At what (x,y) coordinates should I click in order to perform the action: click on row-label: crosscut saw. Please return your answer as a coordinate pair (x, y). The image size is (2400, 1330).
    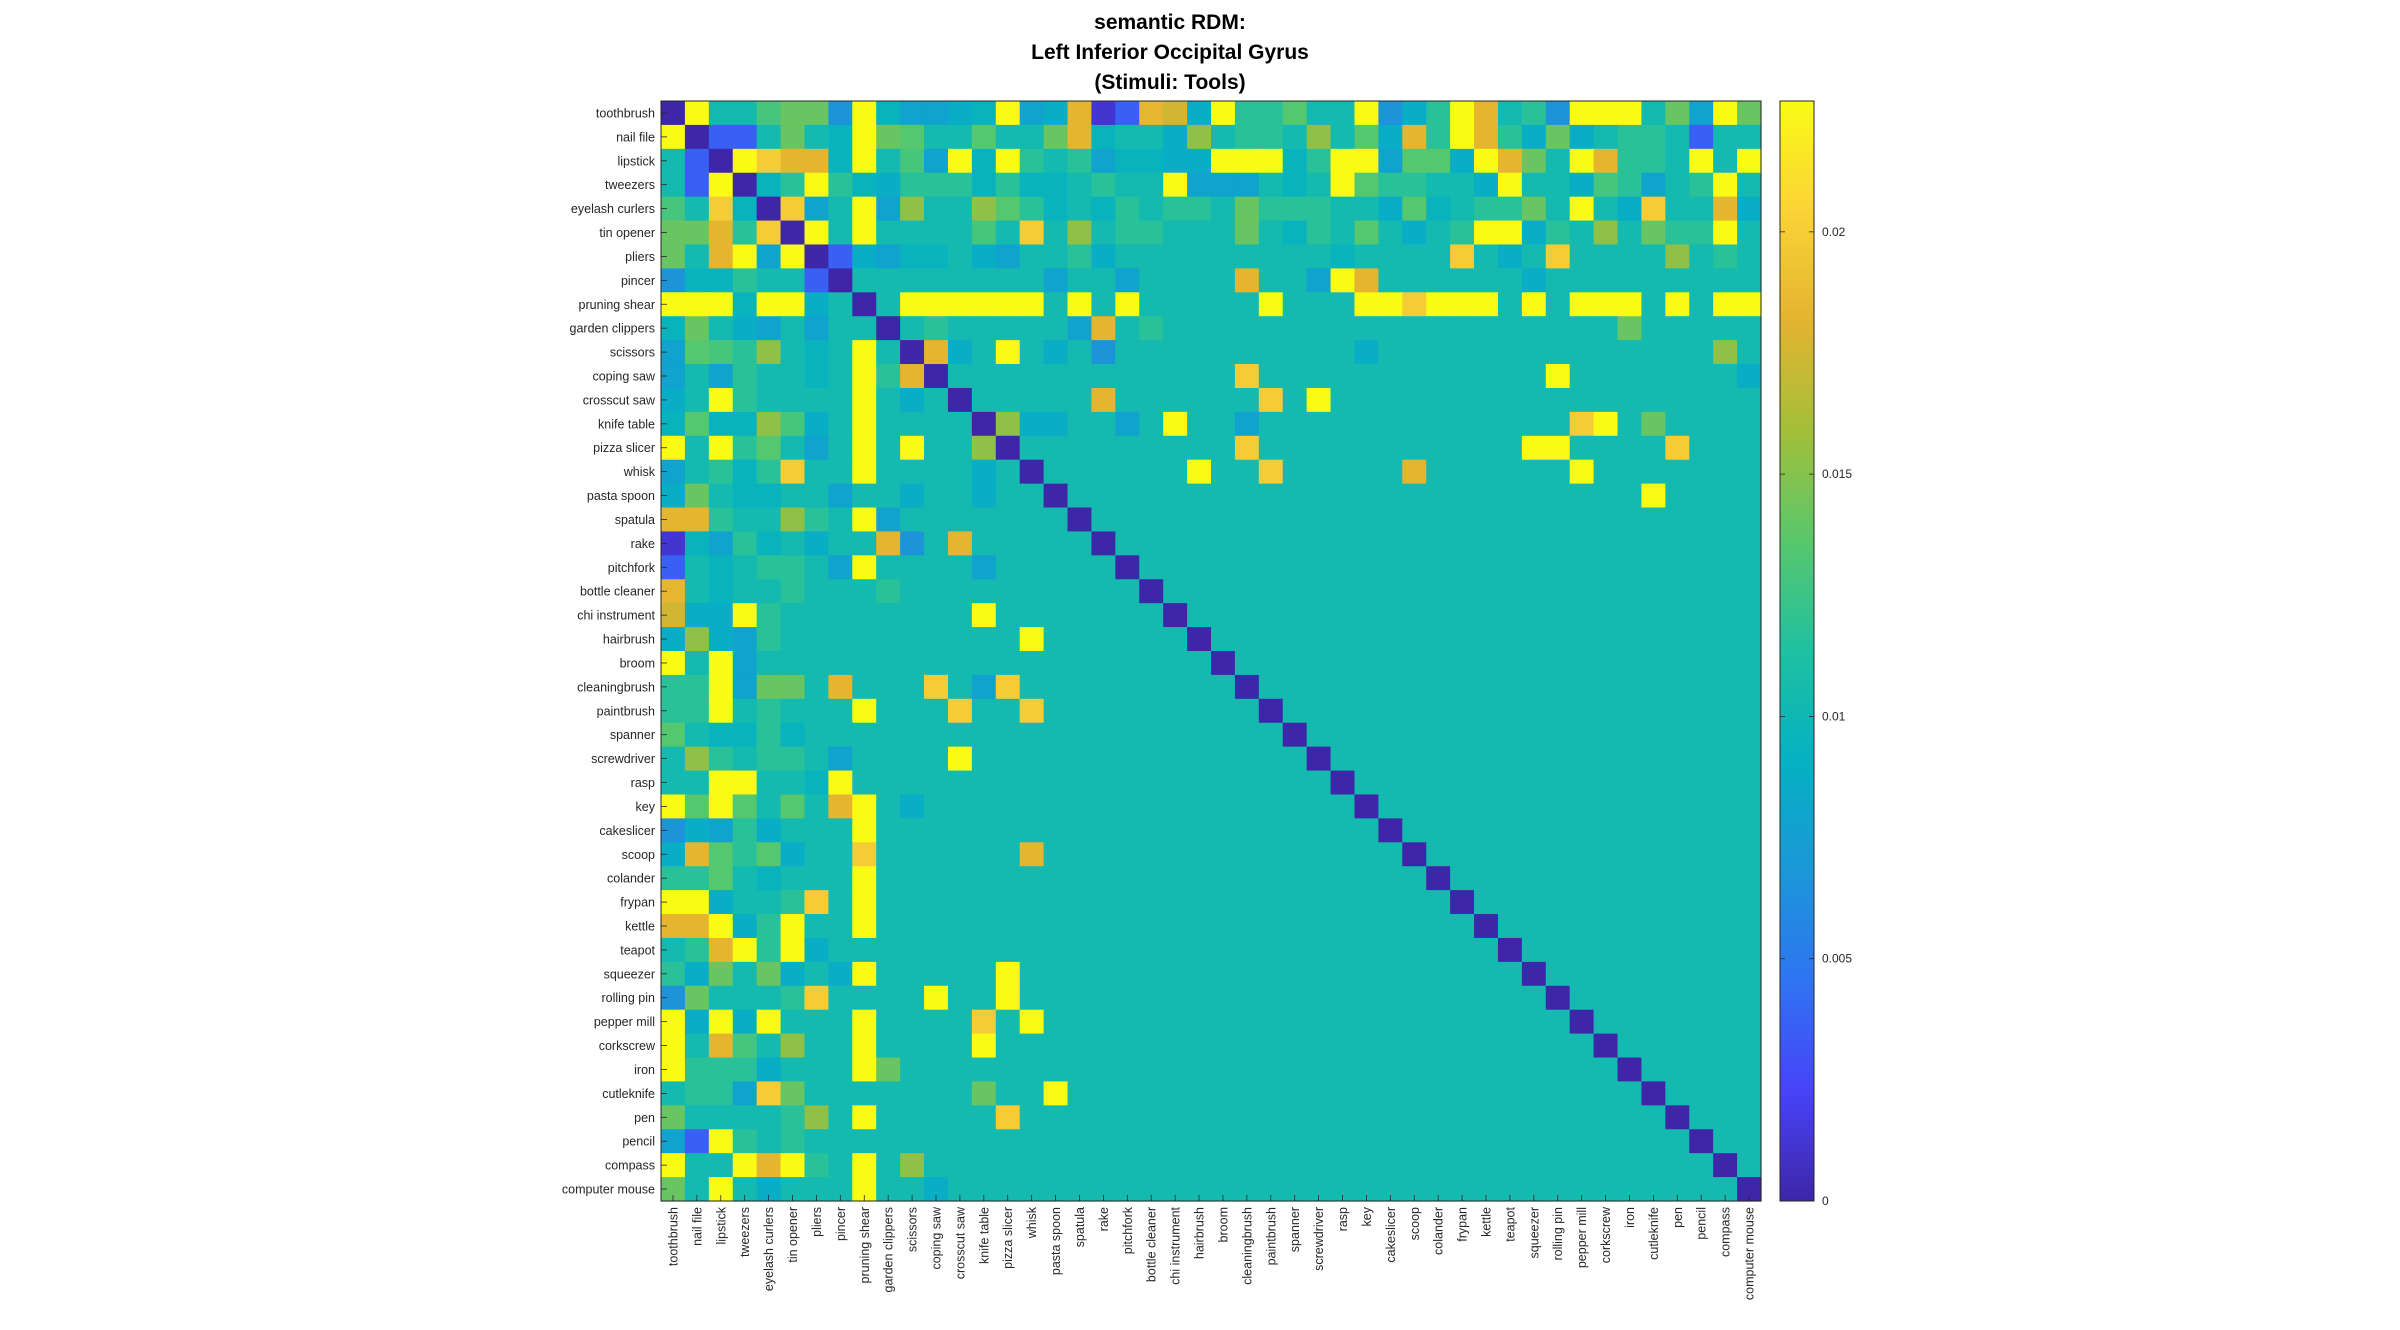
    Looking at the image, I should click on (619, 400).